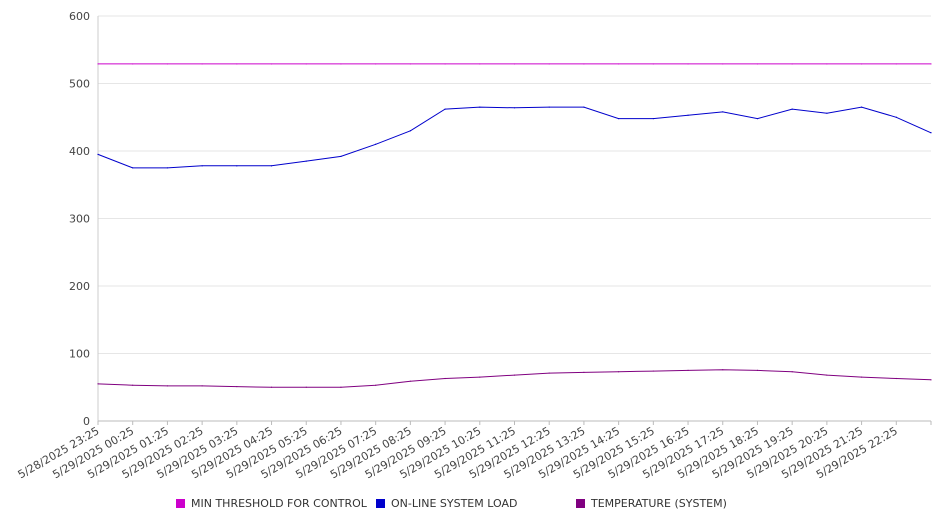 The width and height of the screenshot is (946, 526). What do you see at coordinates (79, 16) in the screenshot?
I see `y-tick-label: 600` at bounding box center [79, 16].